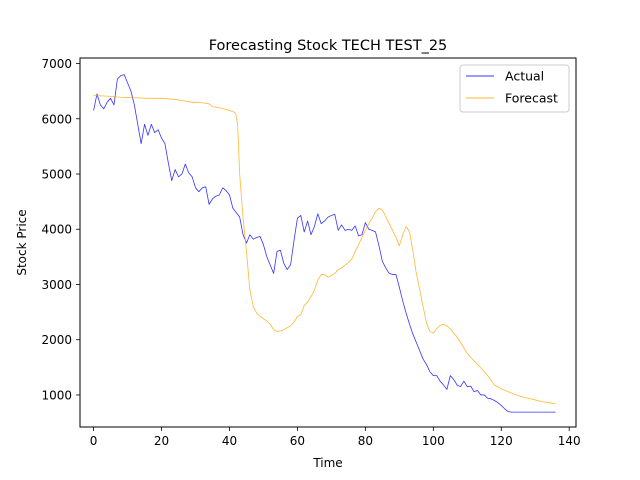 The width and height of the screenshot is (640, 480). I want to click on x-tick-label: 60, so click(297, 441).